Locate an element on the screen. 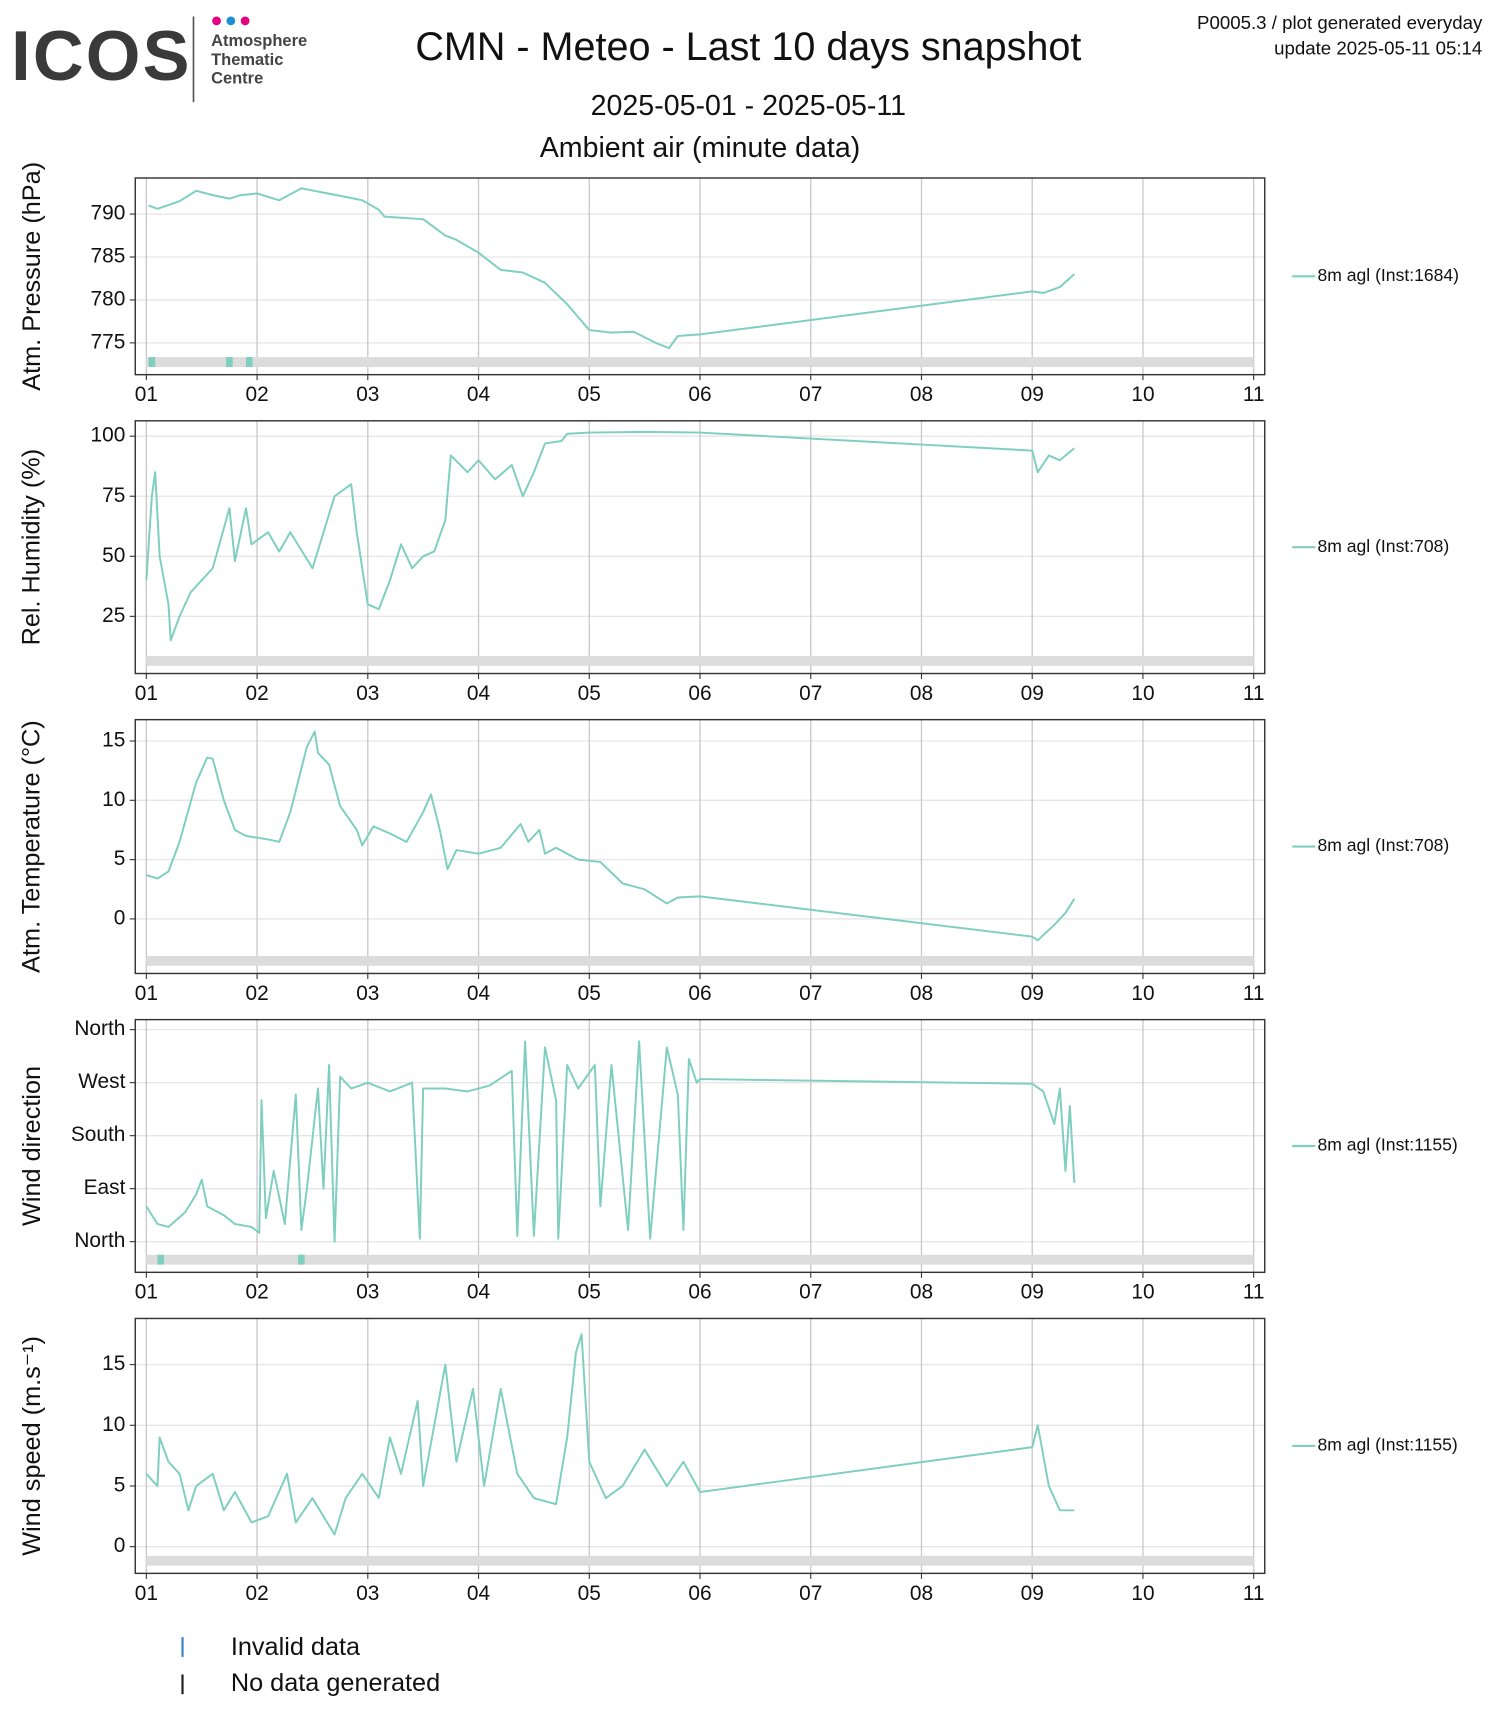 This screenshot has width=1500, height=1725. y-tick-label: North is located at coordinates (99, 1028).